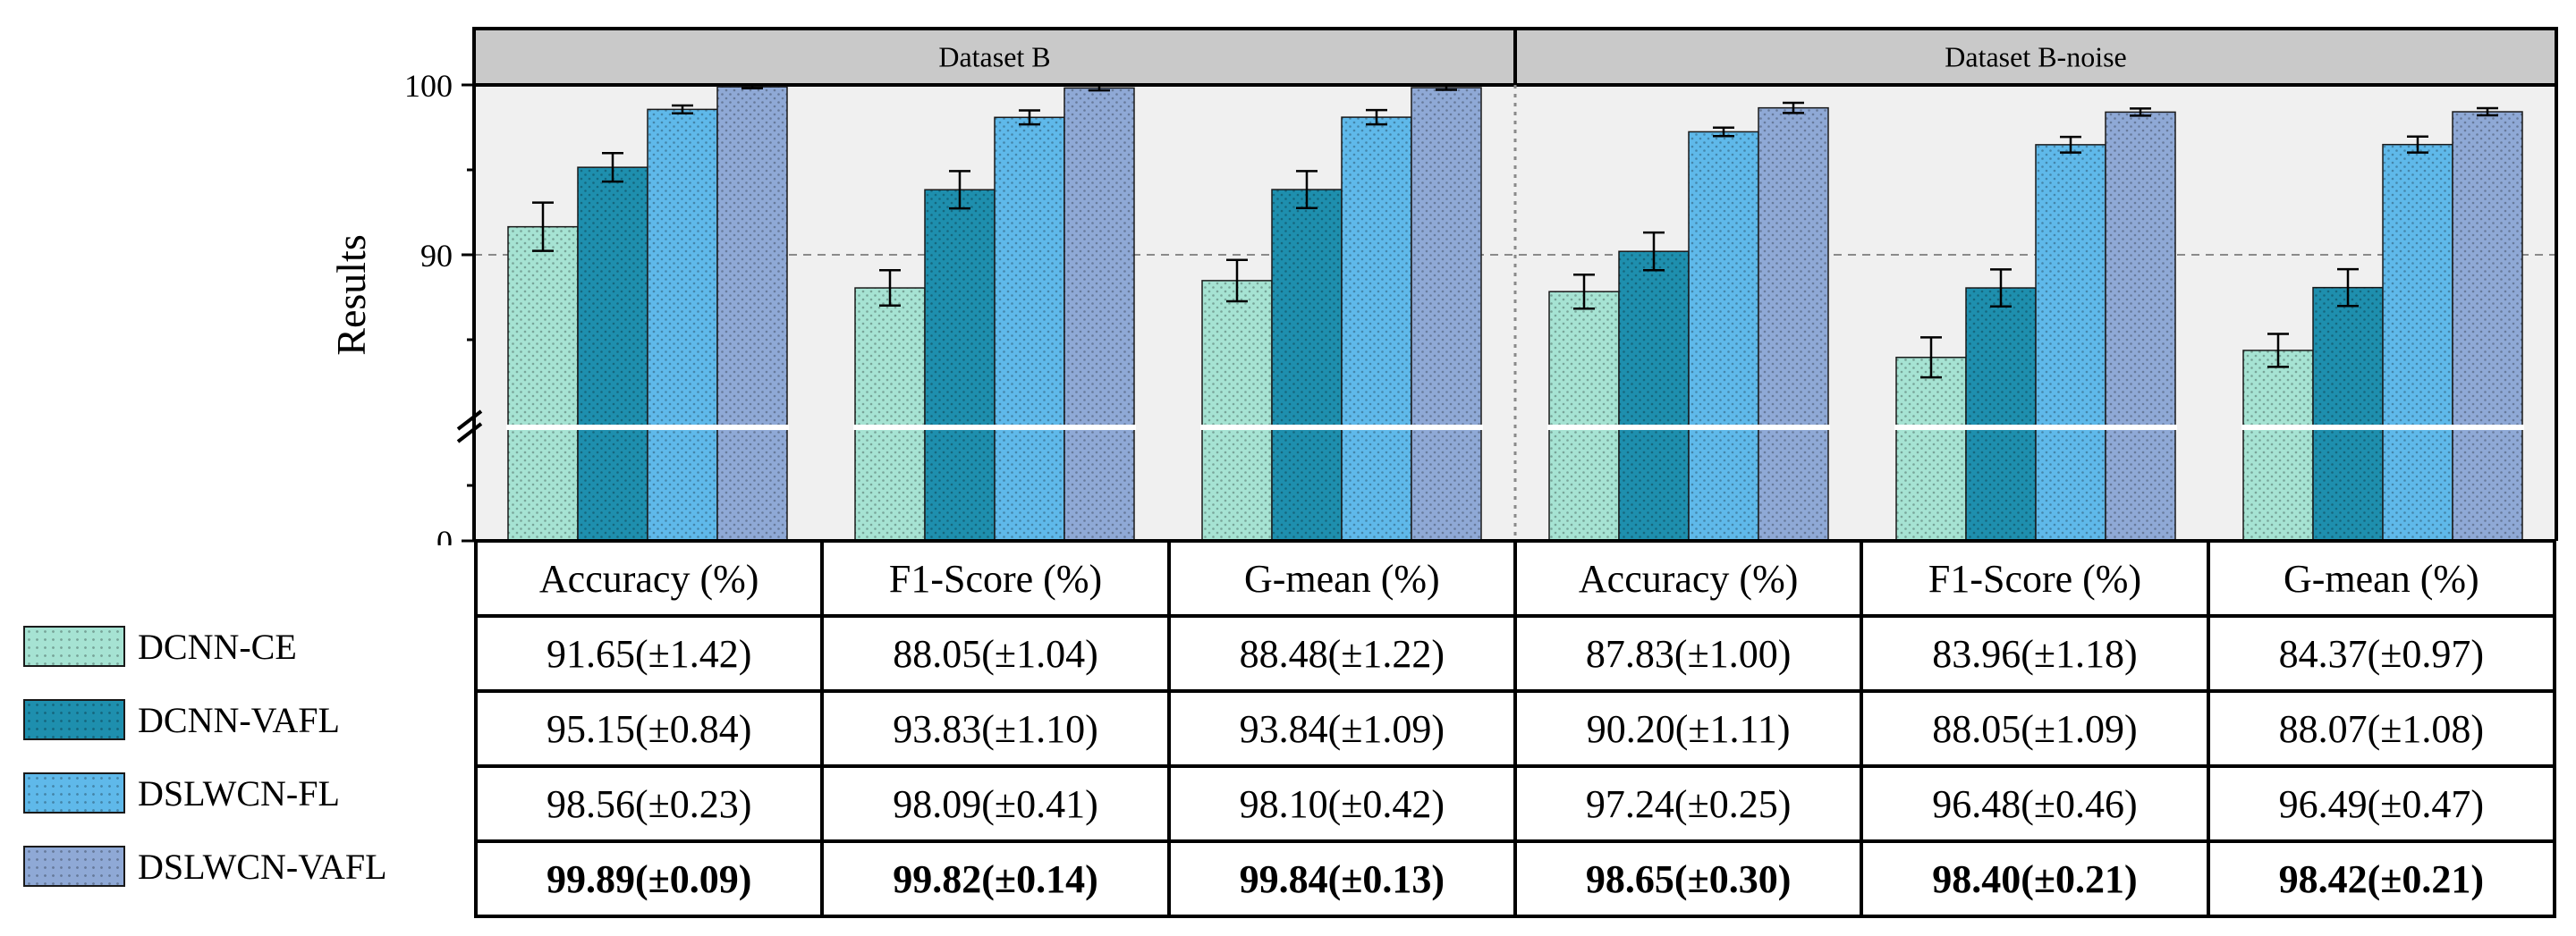 This screenshot has height=936, width=2576. I want to click on legend-item: DSLWCN-FL, so click(246, 795).